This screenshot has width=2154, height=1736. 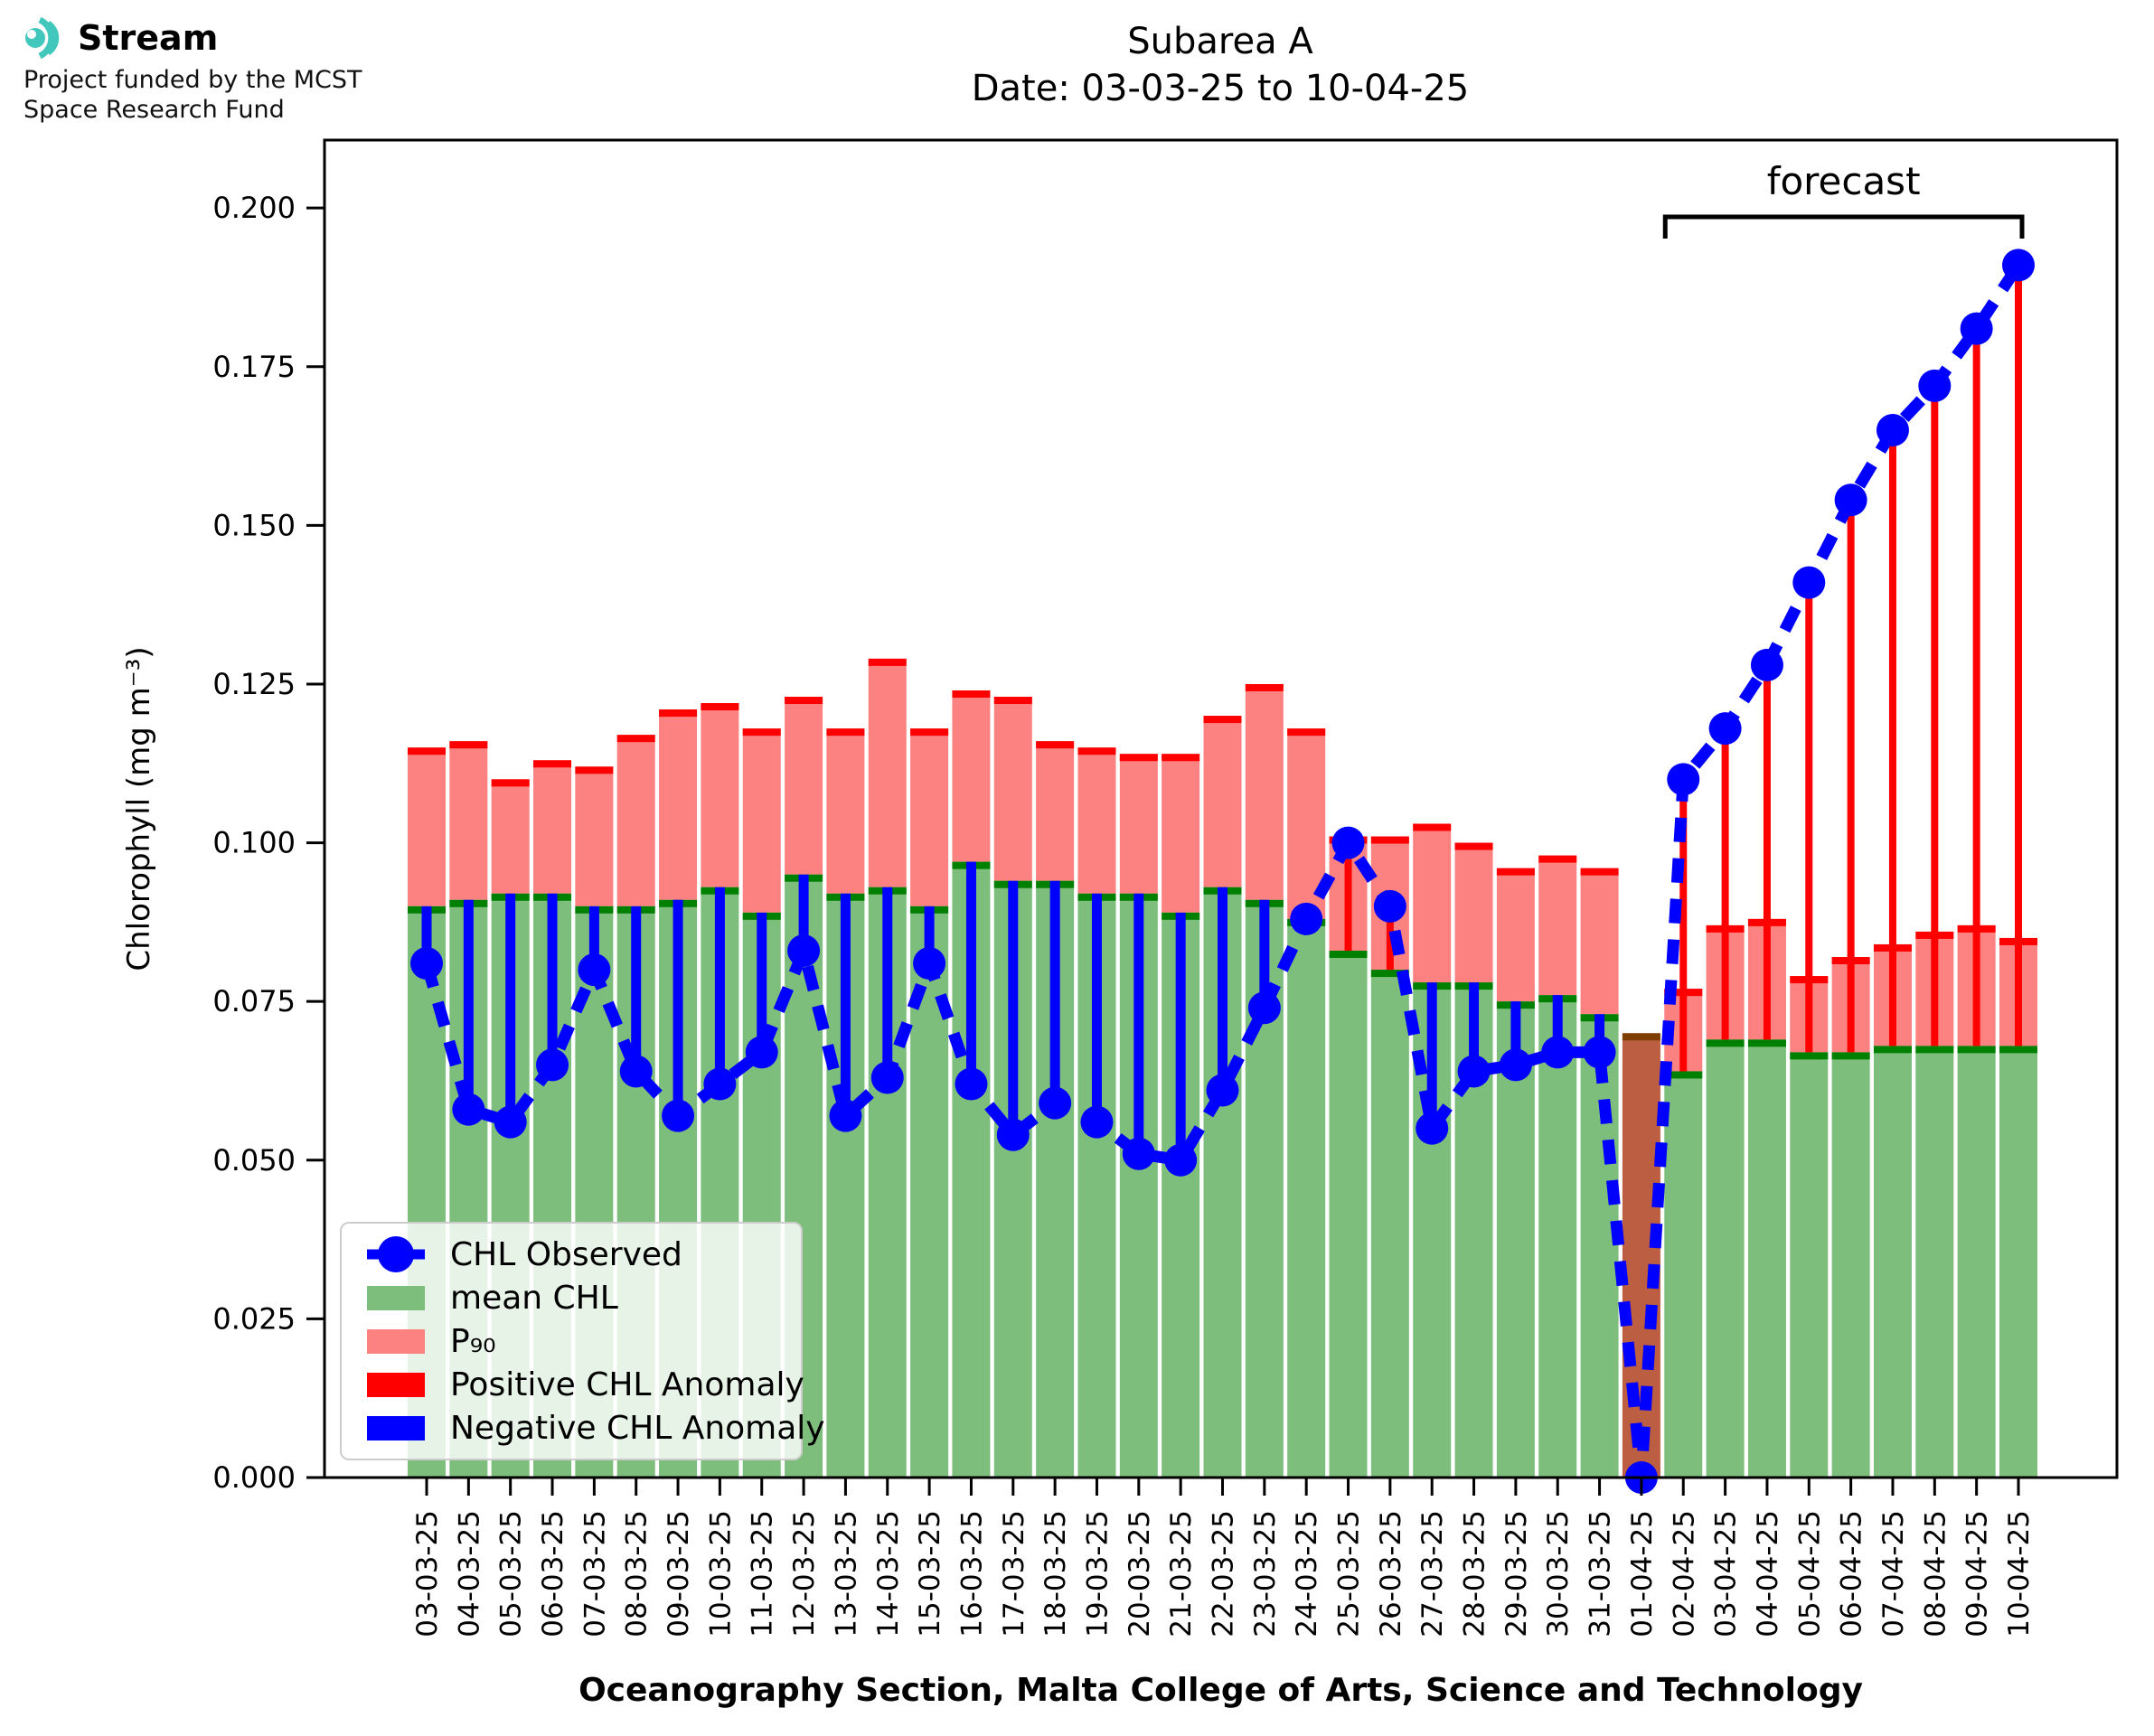 I want to click on logo-subtitle-line1: Project funded by the MCST, so click(x=193, y=80).